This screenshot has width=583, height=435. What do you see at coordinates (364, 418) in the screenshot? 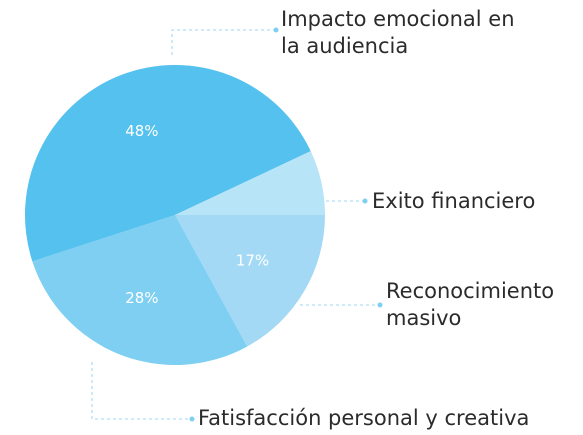
I see `legend-label: Fatisfacción personal y creativa` at bounding box center [364, 418].